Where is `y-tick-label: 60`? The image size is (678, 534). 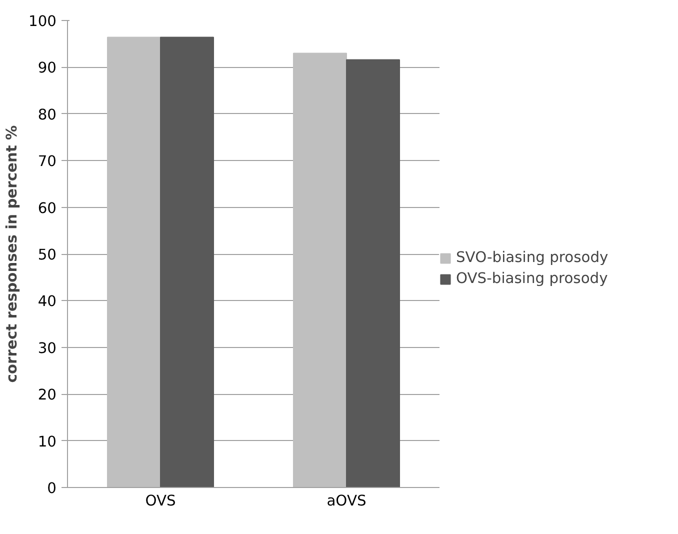 y-tick-label: 60 is located at coordinates (47, 208).